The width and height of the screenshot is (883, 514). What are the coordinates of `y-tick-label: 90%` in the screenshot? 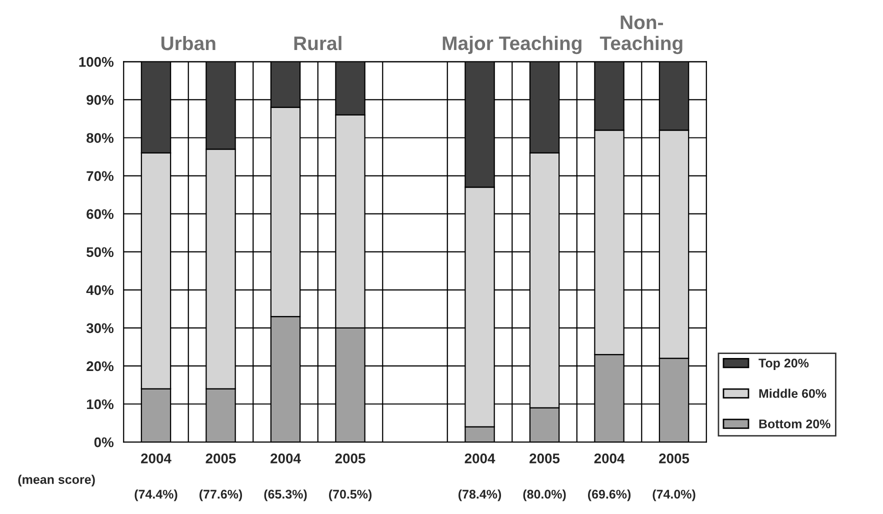 It's located at (100, 100).